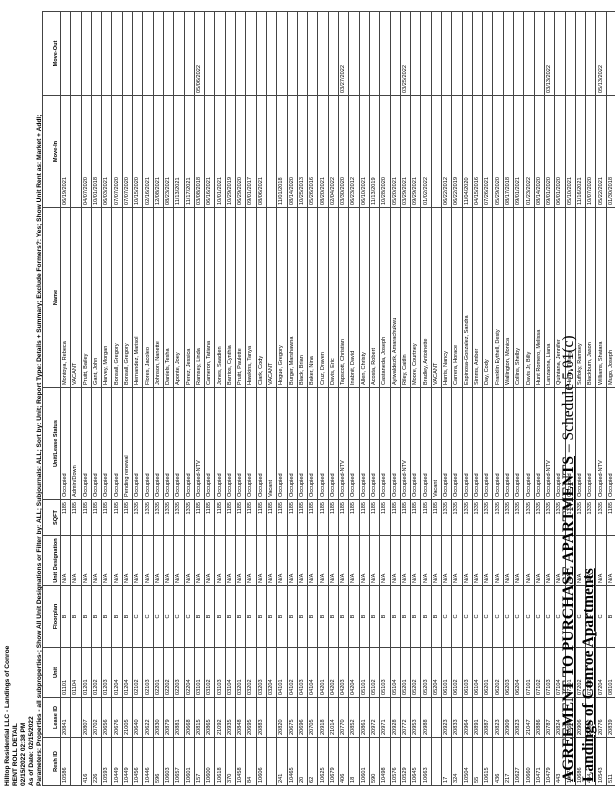 The width and height of the screenshot is (615, 792). What do you see at coordinates (549, 672) in the screenshot?
I see `unit-cell: 07103` at bounding box center [549, 672].